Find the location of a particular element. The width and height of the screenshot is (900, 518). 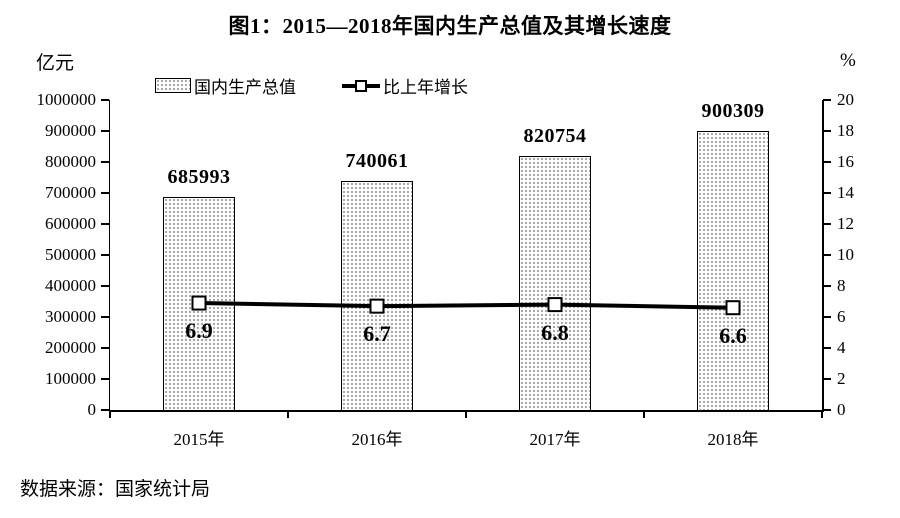

legend: 国内生产总值 比上年增长 is located at coordinates (311, 85).